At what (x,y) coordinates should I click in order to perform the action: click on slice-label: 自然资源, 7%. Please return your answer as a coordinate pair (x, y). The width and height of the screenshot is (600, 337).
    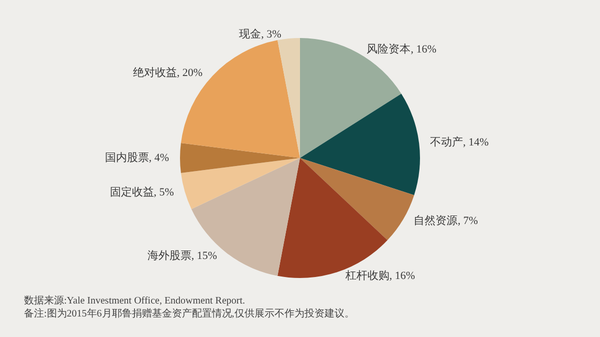
    Looking at the image, I should click on (446, 221).